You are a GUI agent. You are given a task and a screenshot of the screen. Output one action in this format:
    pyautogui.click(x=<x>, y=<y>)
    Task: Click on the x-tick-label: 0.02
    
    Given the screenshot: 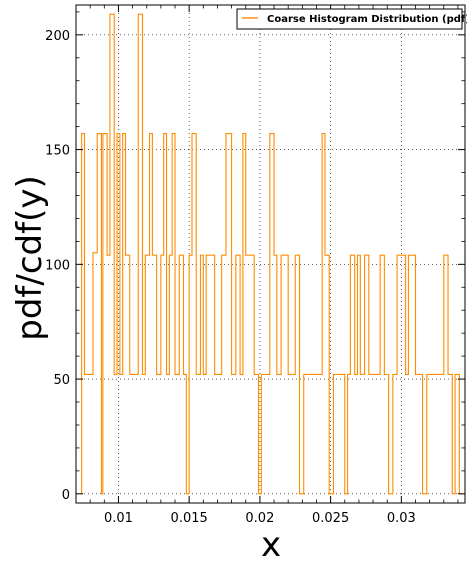 What is the action you would take?
    pyautogui.click(x=259, y=518)
    